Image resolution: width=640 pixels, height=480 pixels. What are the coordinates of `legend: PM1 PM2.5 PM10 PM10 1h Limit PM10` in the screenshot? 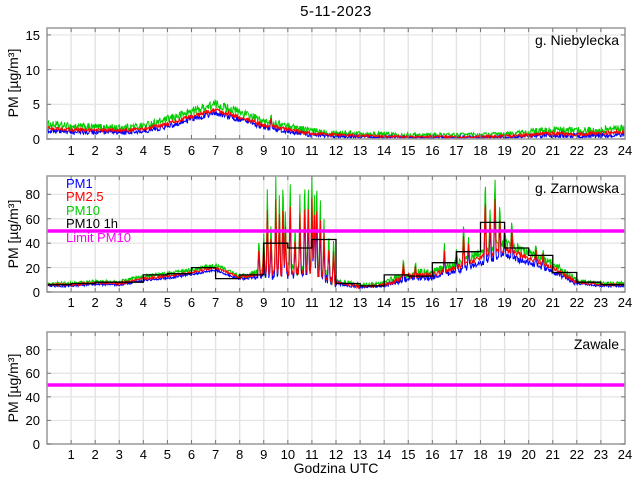 It's located at (98, 210).